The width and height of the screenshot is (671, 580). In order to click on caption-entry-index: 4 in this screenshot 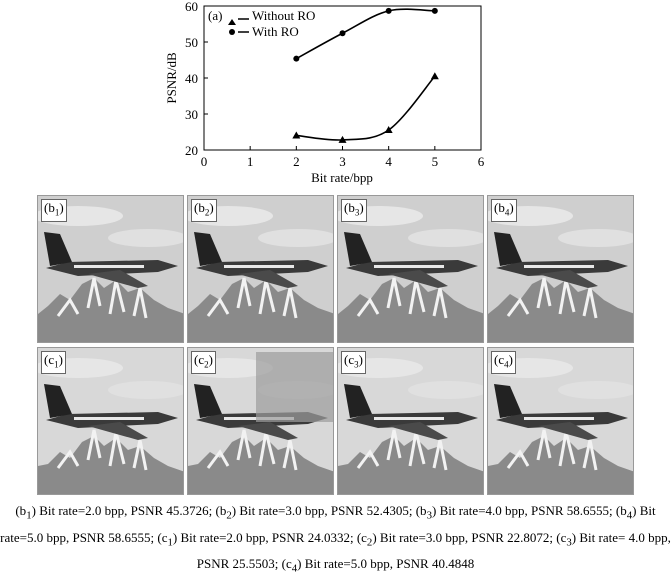, I will do `click(629, 515)`.